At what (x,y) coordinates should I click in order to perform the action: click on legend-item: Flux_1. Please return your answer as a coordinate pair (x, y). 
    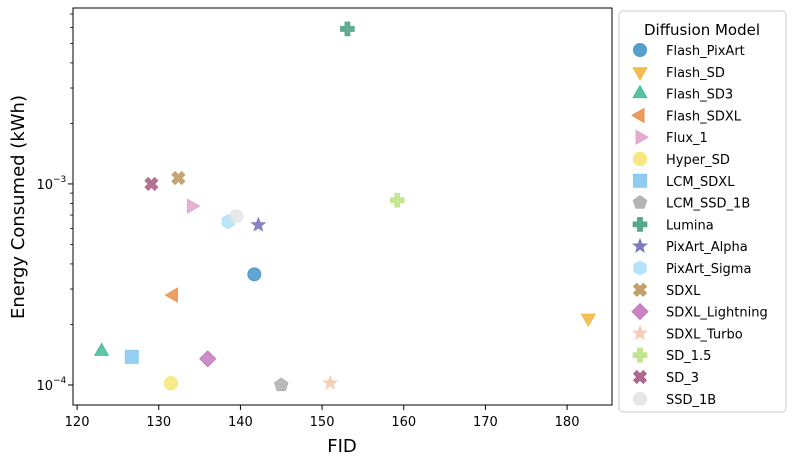
    Looking at the image, I should click on (671, 137).